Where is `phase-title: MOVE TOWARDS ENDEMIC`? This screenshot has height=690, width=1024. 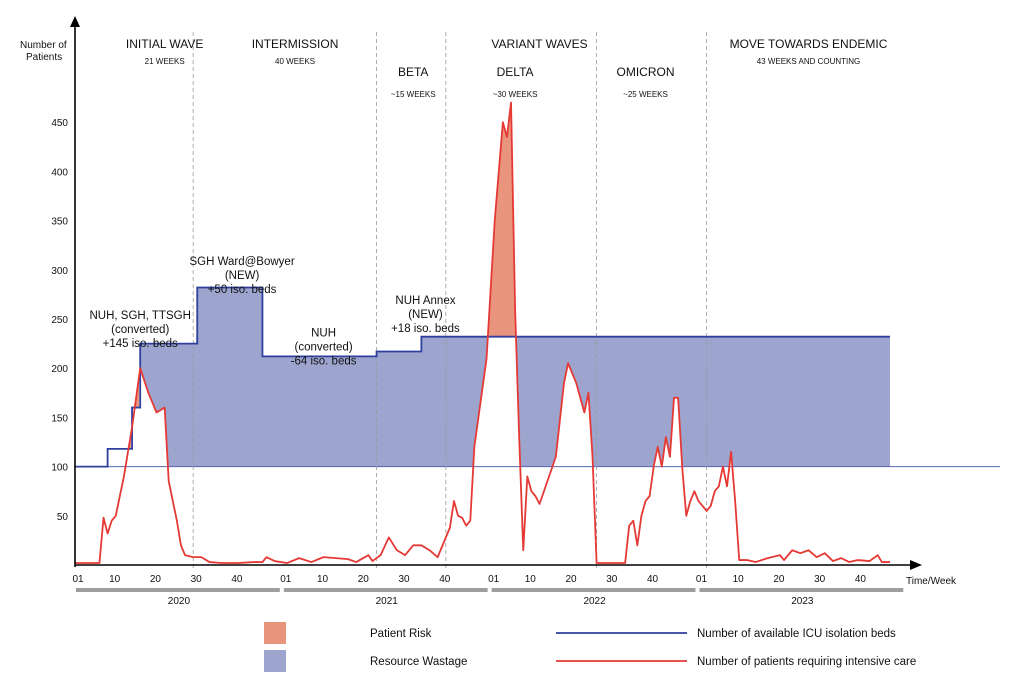
phase-title: MOVE TOWARDS ENDEMIC is located at coordinates (809, 44).